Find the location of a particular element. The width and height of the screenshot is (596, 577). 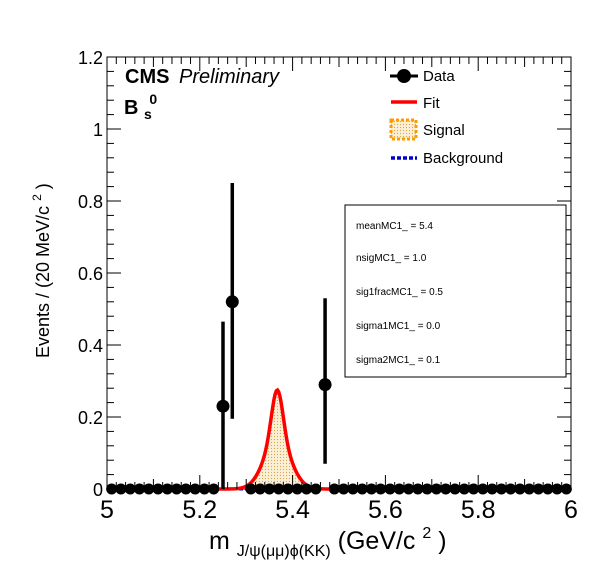

param-sigma1: sigma1MC1_ = 0.0 is located at coordinates (398, 326).